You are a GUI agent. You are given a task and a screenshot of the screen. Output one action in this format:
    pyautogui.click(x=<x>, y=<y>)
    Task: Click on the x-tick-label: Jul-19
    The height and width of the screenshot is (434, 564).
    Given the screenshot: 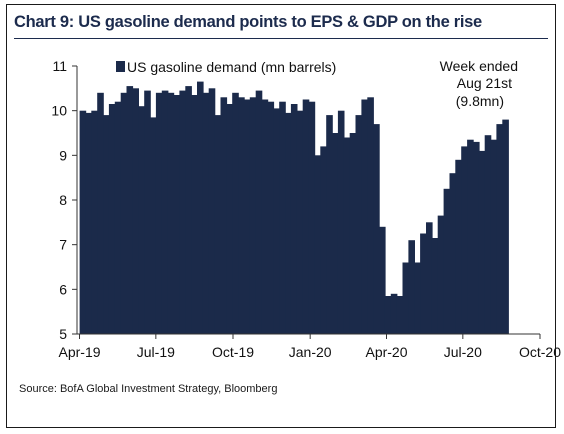 What is the action you would take?
    pyautogui.click(x=156, y=352)
    